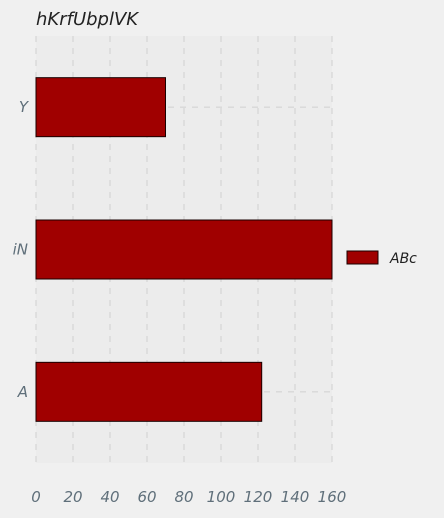 The image size is (444, 518). Describe the element at coordinates (381, 258) in the screenshot. I see `legend: ABc` at that location.